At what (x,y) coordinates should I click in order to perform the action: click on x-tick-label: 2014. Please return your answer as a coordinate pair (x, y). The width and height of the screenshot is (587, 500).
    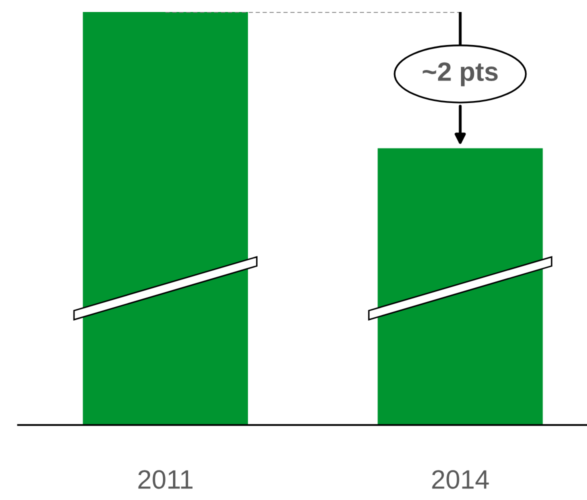
    Looking at the image, I should click on (460, 479).